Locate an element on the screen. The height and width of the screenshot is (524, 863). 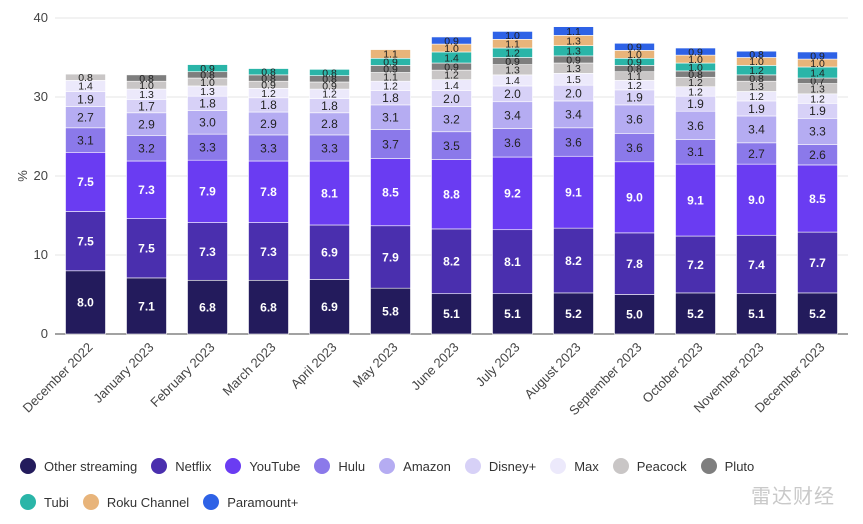
data-label: 9.1 is located at coordinates (573, 193).